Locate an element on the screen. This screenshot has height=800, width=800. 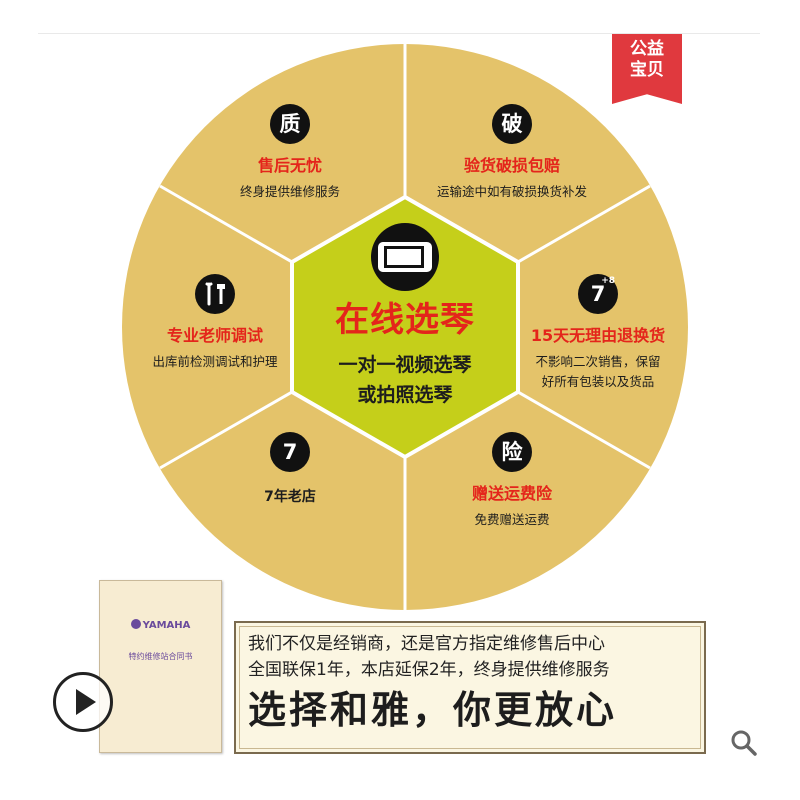
play-icon is located at coordinates (86, 702).